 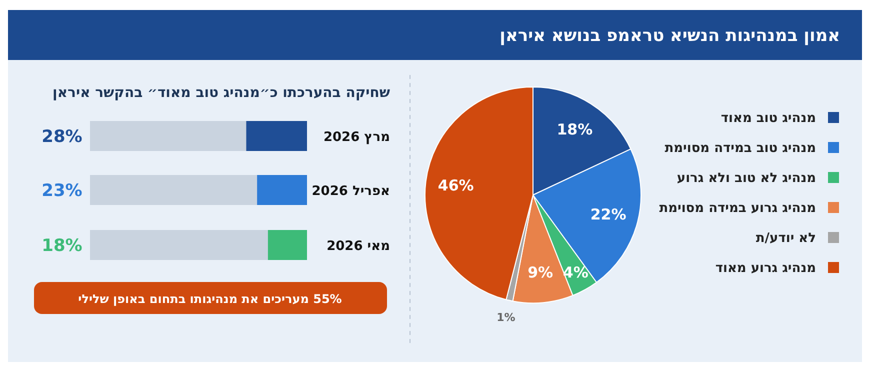 What do you see at coordinates (356, 137) in the screenshot?
I see `y-tick-label: מרץ 2026` at bounding box center [356, 137].